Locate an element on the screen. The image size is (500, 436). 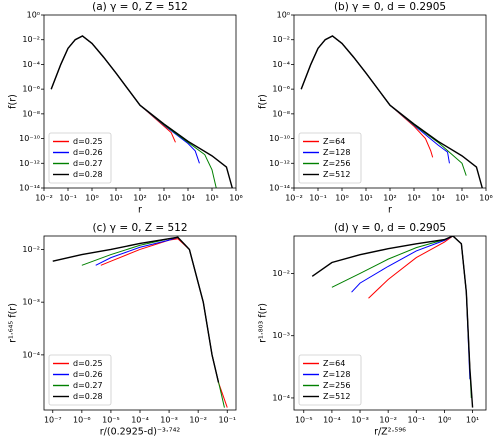
y-tick-label: 10⁻⁶ is located at coordinates (31, 89).